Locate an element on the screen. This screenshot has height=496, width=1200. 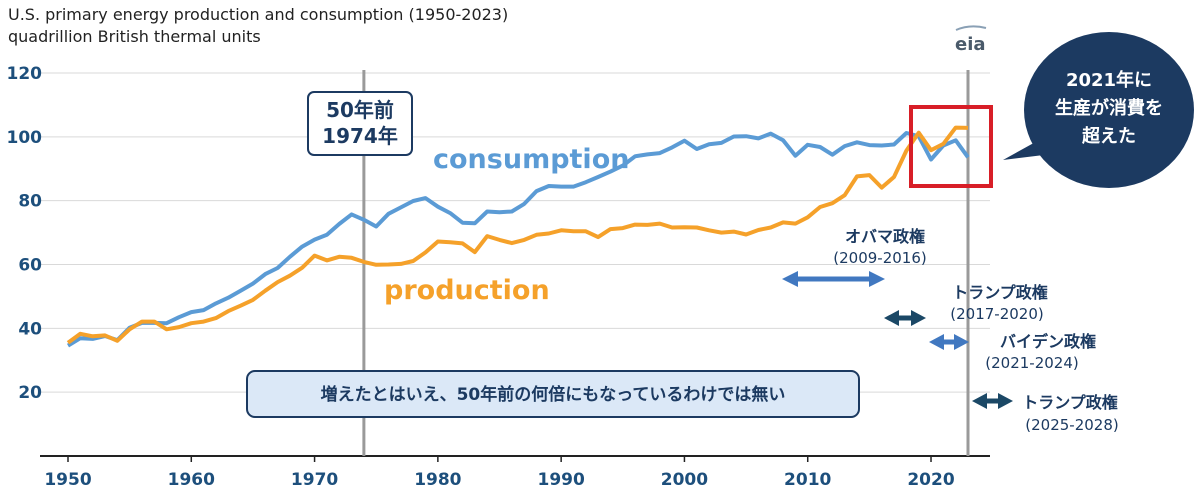
callout-line2: 生産が消費を is located at coordinates (1109, 108).